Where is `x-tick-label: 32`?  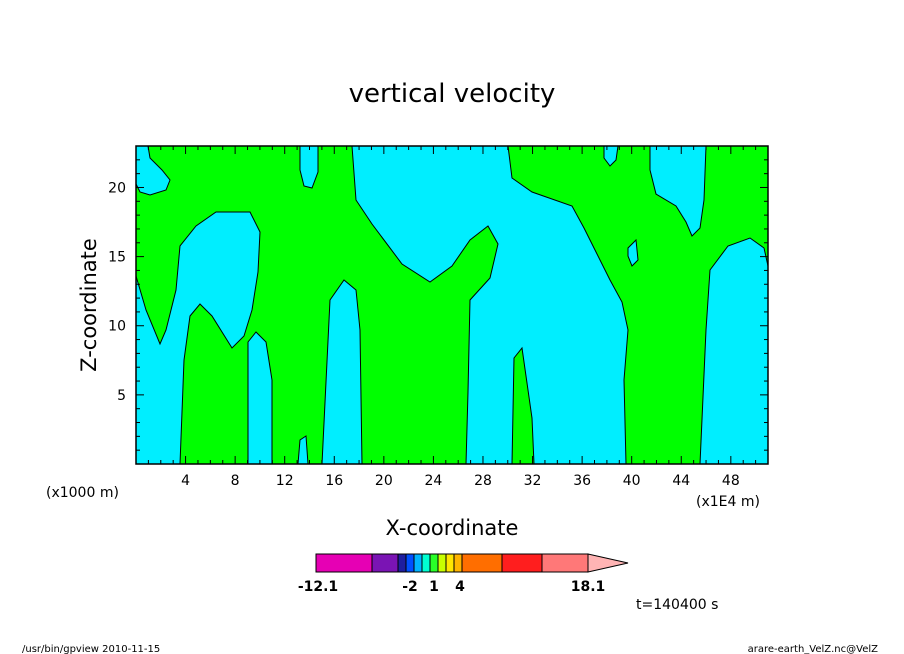 x-tick-label: 32 is located at coordinates (533, 481).